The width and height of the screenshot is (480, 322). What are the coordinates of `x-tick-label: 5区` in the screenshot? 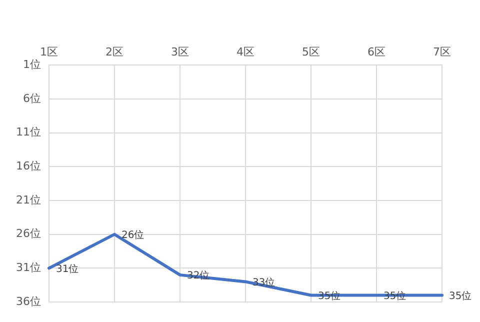 It's located at (311, 51).